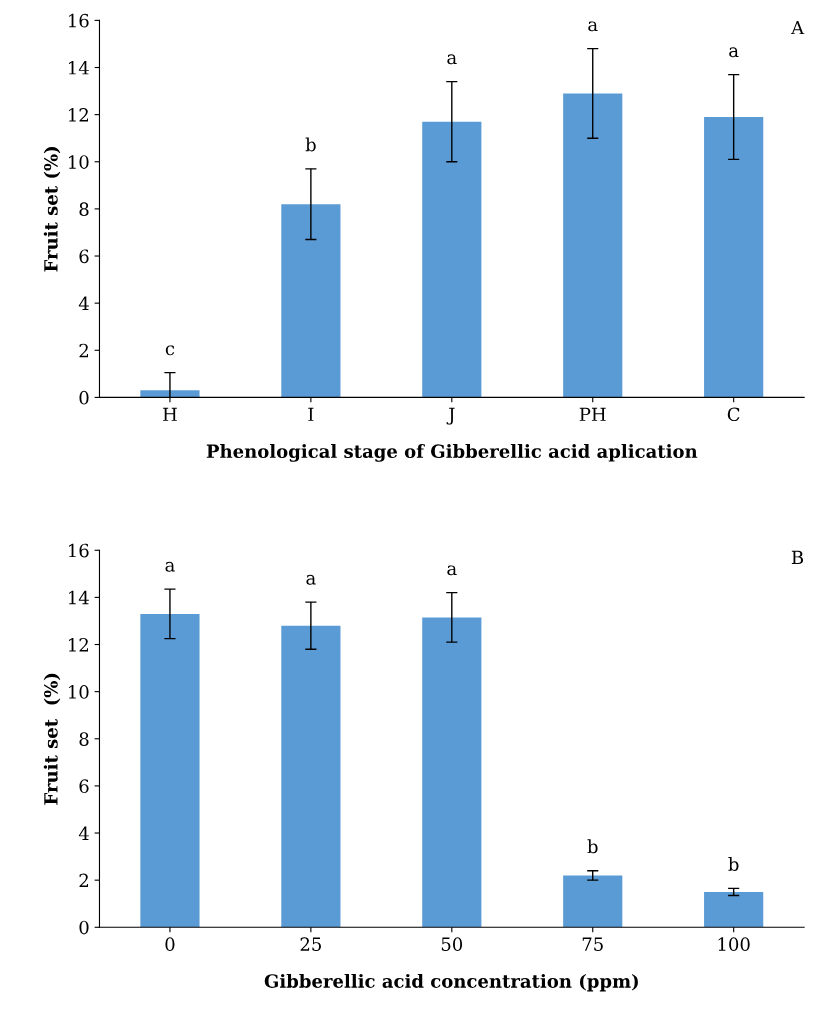  I want to click on annotation: A, so click(797, 27).